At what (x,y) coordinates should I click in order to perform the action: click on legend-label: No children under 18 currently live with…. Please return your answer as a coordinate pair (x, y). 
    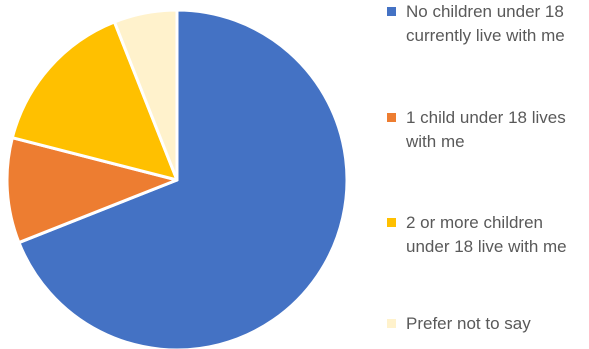
    Looking at the image, I should click on (485, 23).